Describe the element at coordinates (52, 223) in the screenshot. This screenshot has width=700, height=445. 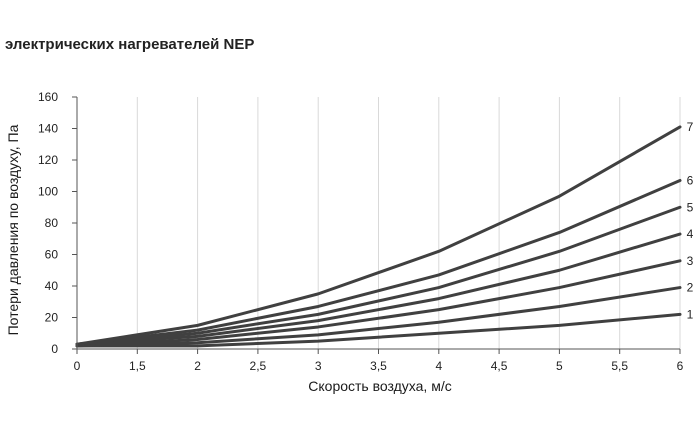
I see `y-tick-label: 80` at that location.